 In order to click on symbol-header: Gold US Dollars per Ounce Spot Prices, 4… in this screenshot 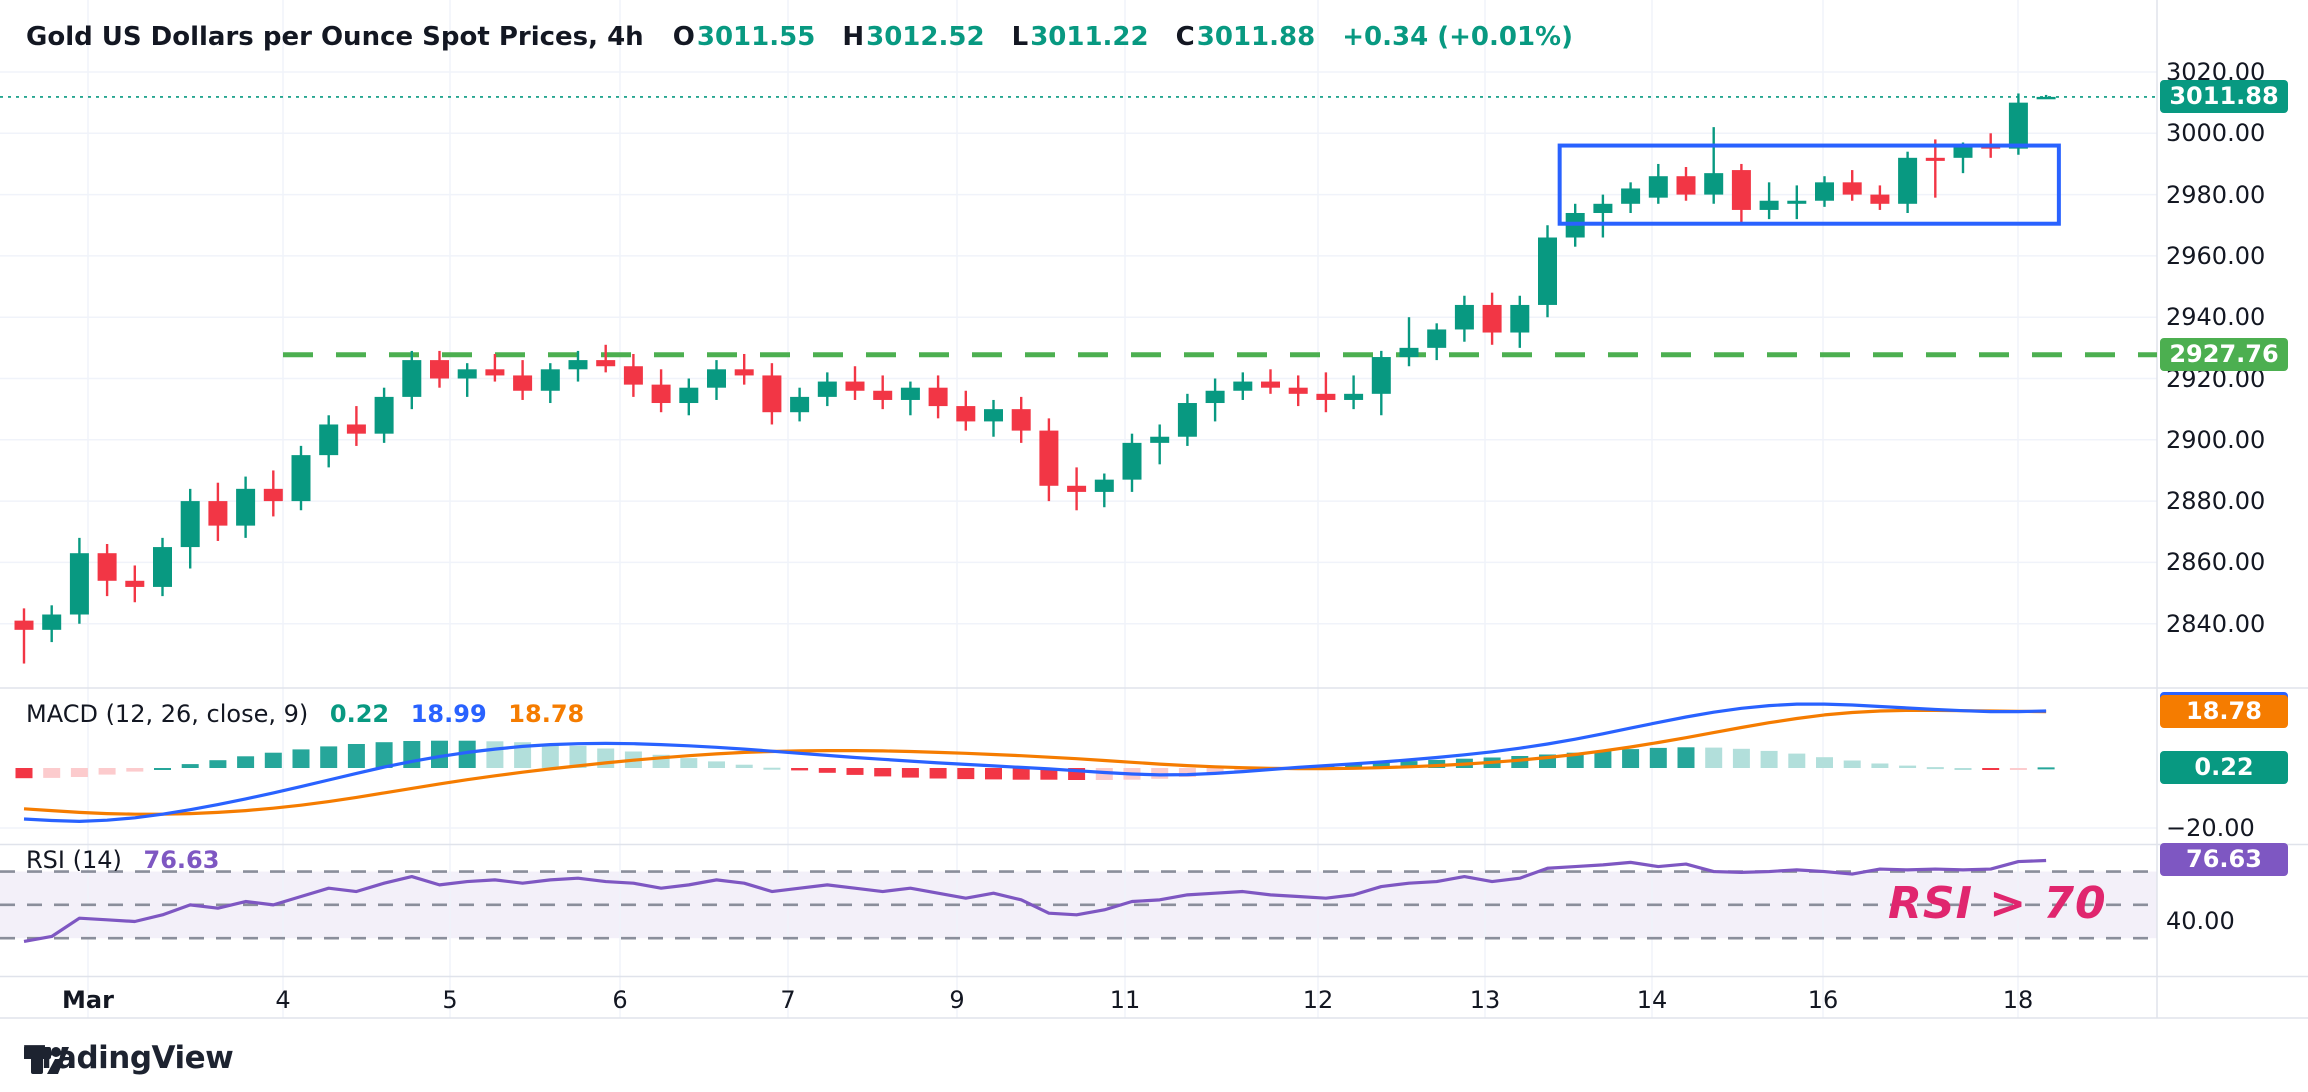, I will do `click(808, 37)`.